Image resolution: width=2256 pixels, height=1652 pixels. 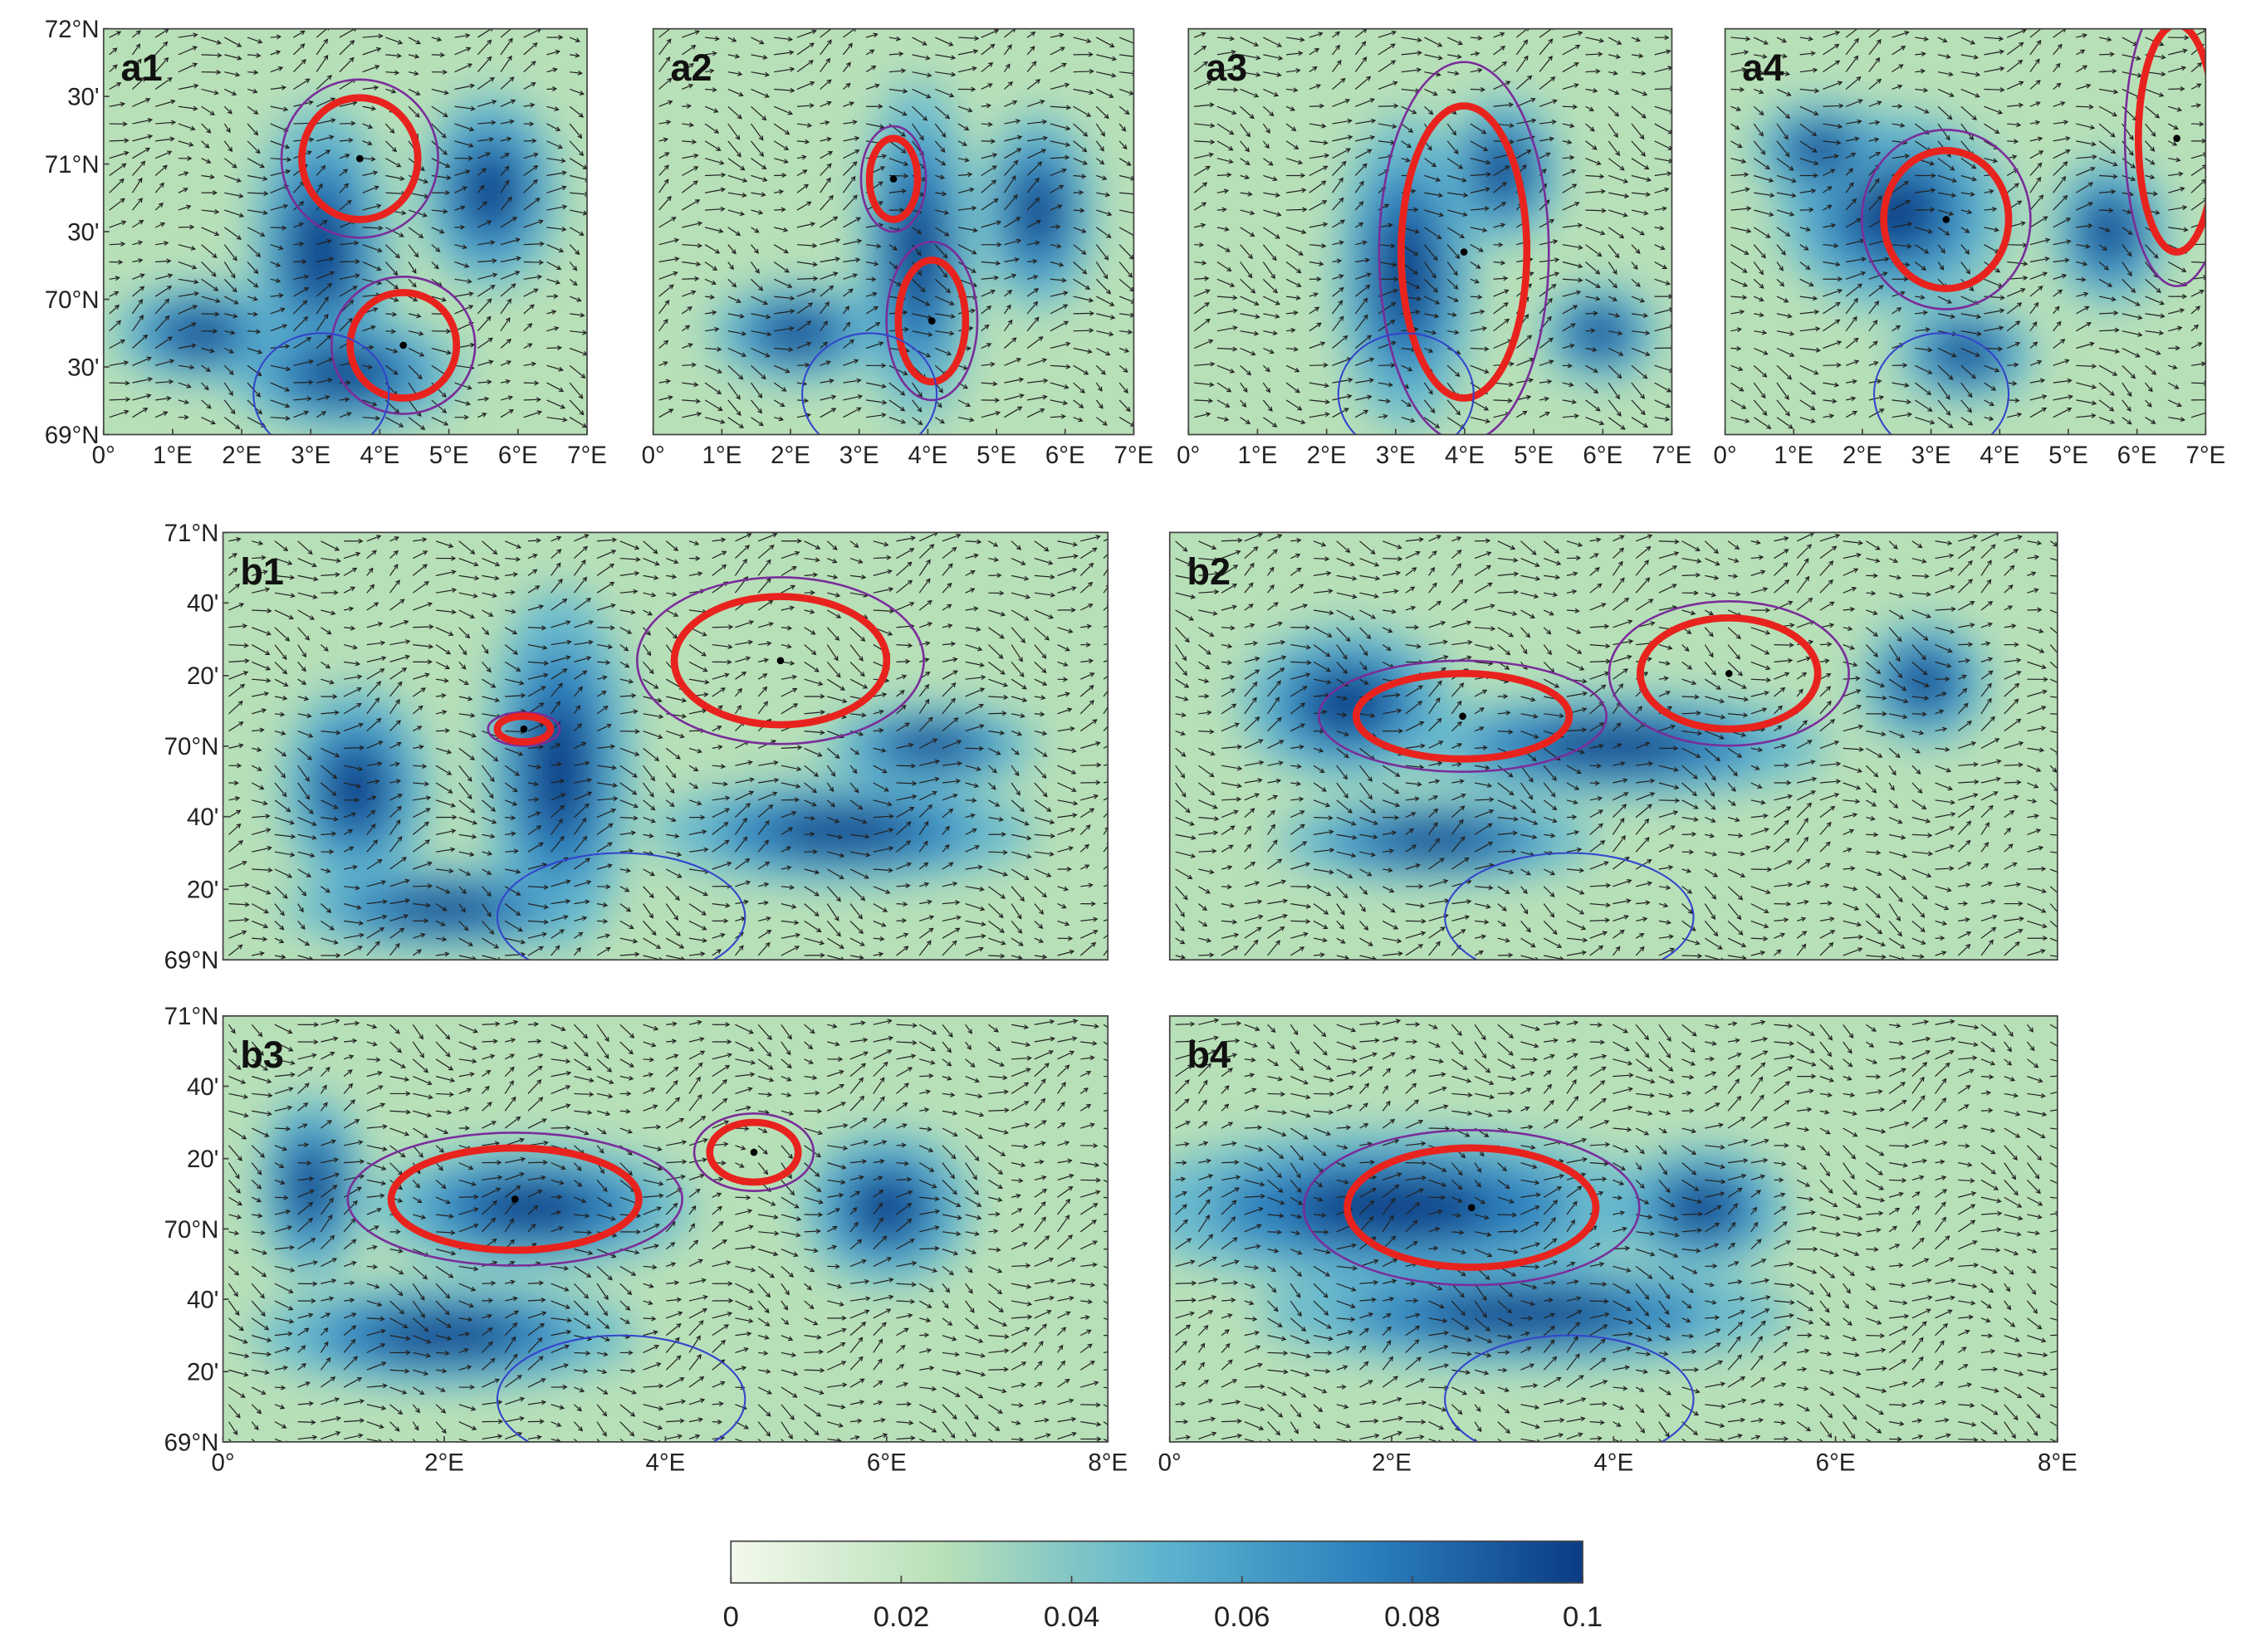 What do you see at coordinates (532, 1208) in the screenshot?
I see `field-blob` at bounding box center [532, 1208].